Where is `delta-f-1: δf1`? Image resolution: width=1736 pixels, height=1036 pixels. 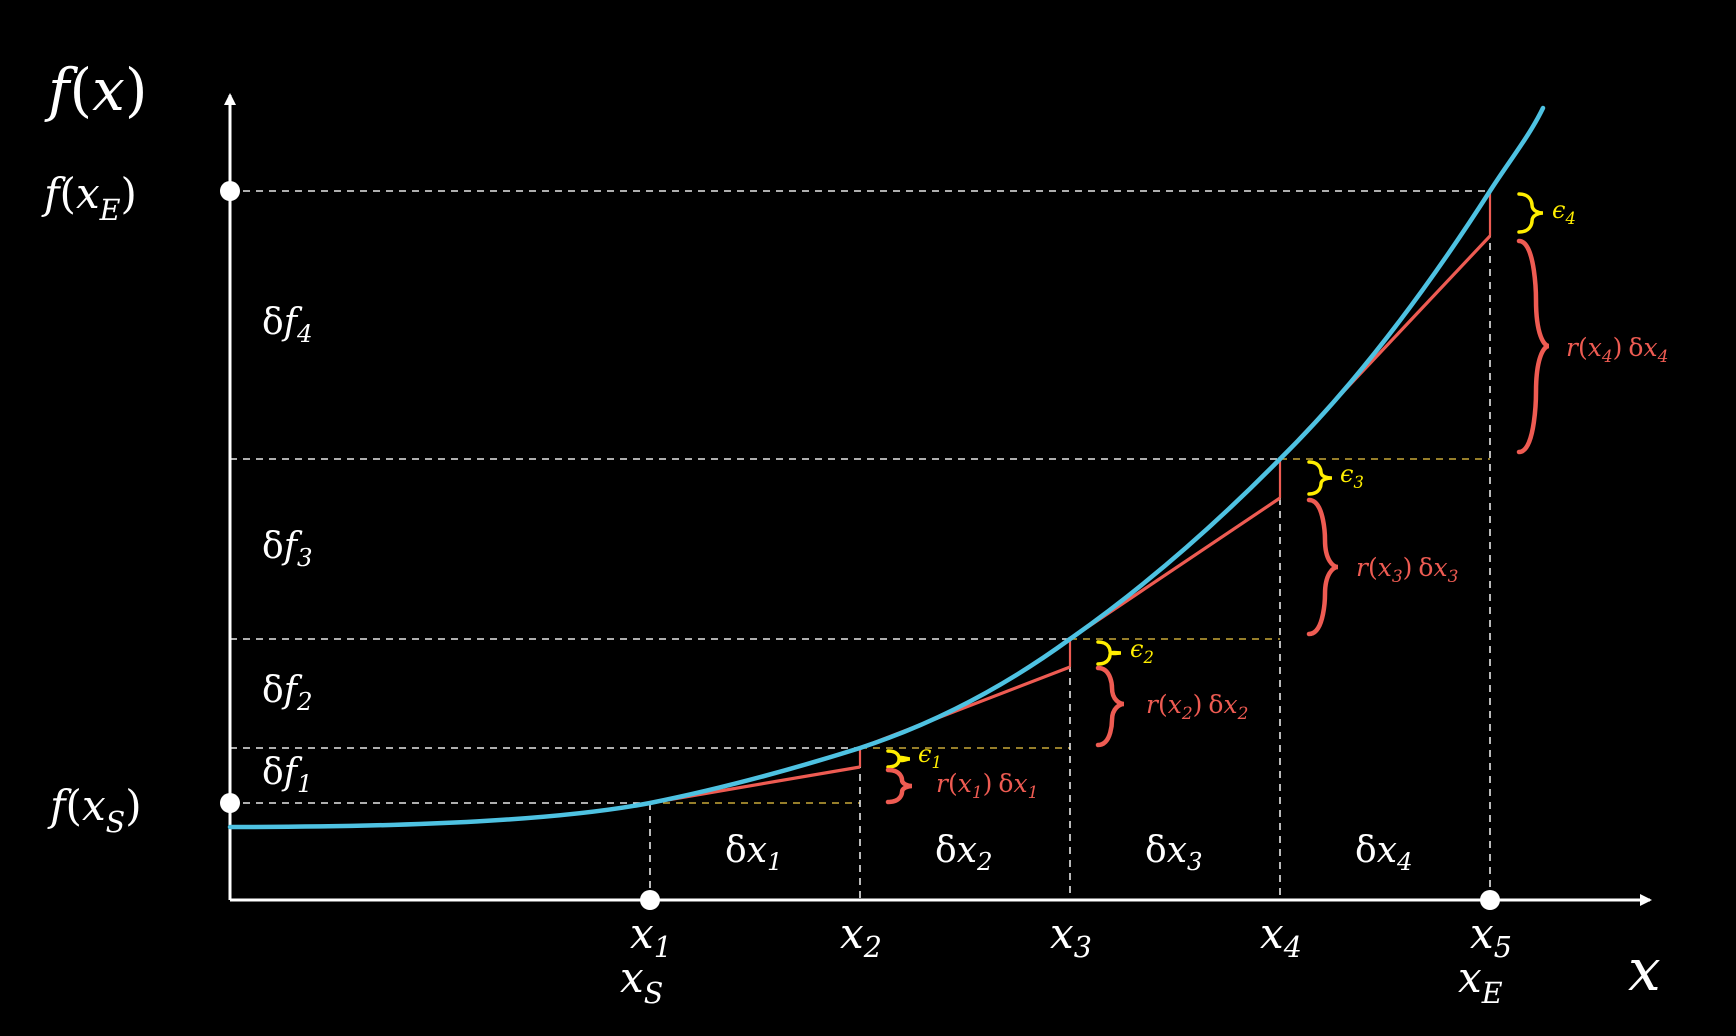 delta-f-1: δf1 is located at coordinates (287, 775).